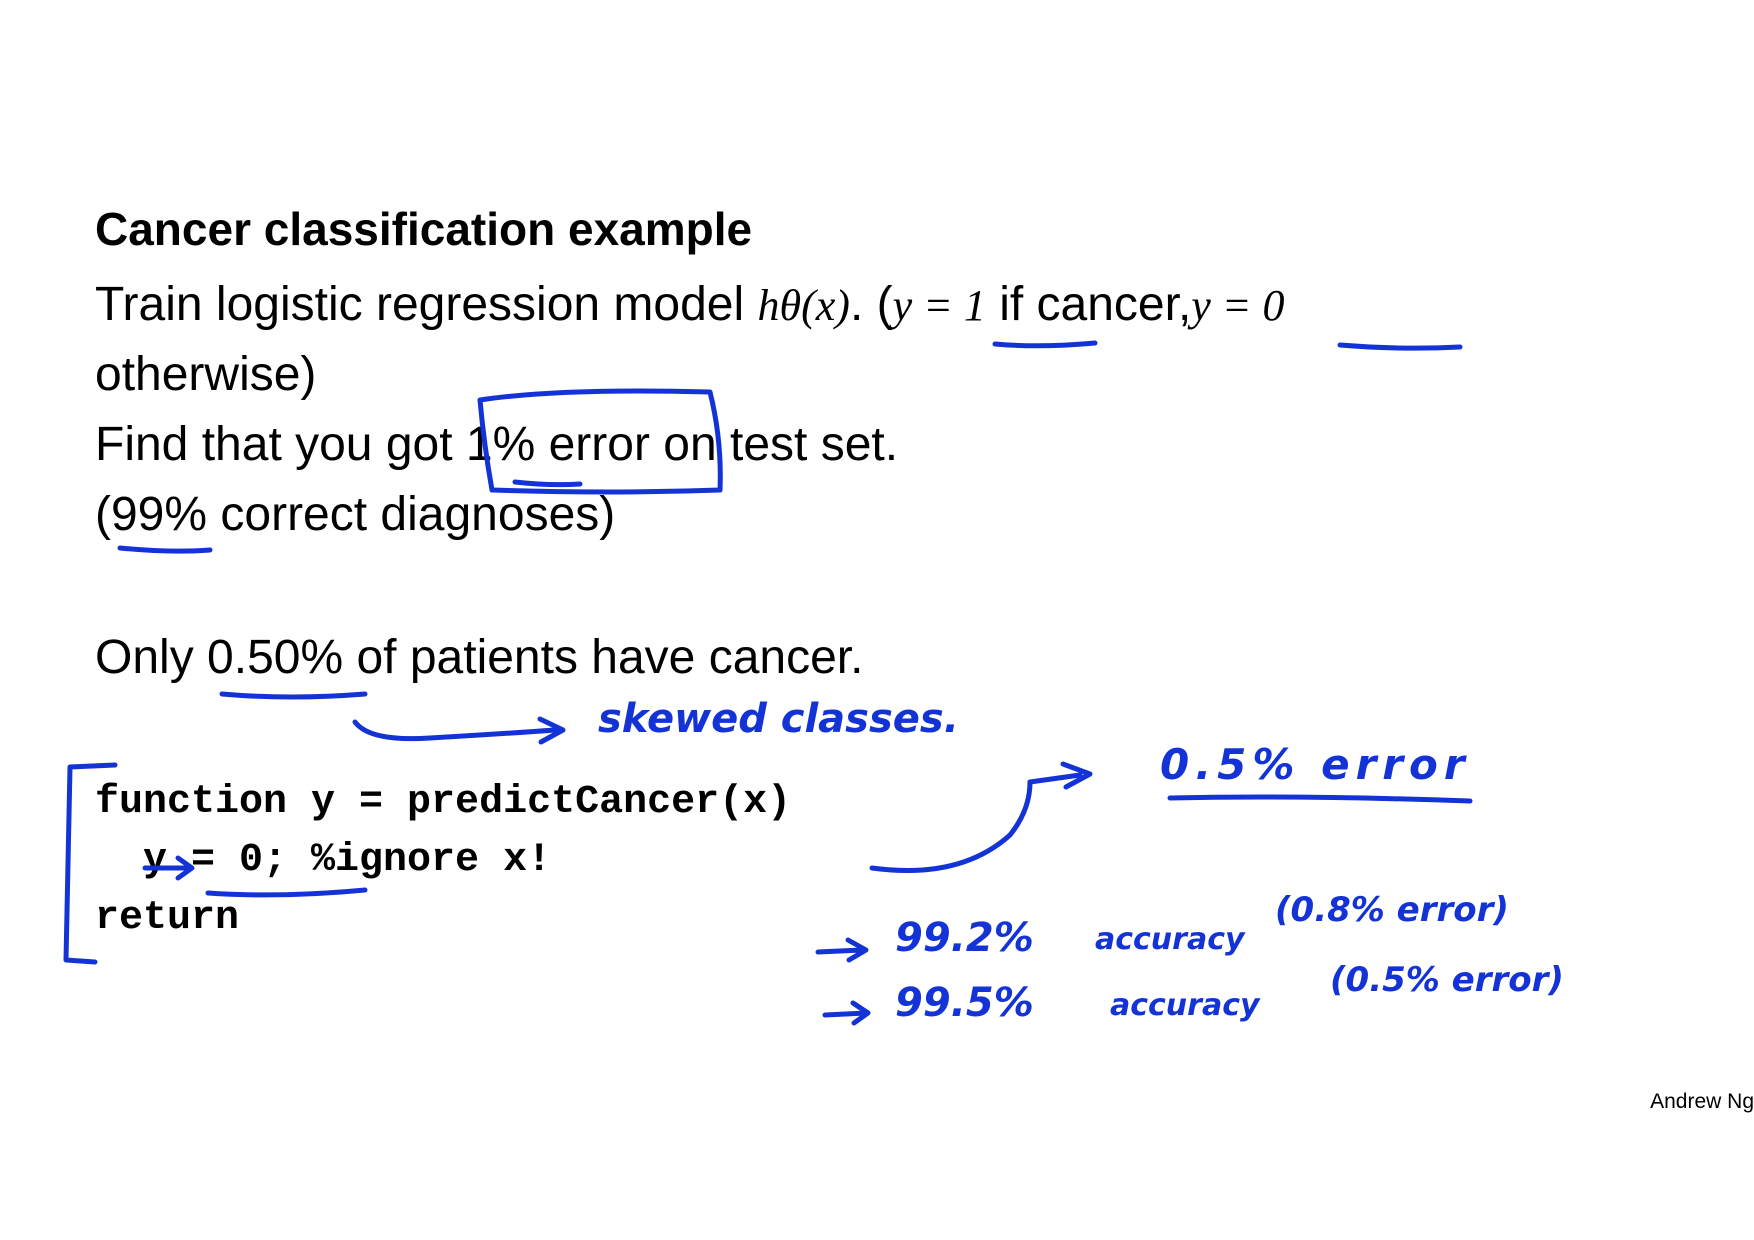 The image size is (1754, 1240). Describe the element at coordinates (479, 657) in the screenshot. I see `text-line-5: Only 0.50% of patients have cancer.` at that location.